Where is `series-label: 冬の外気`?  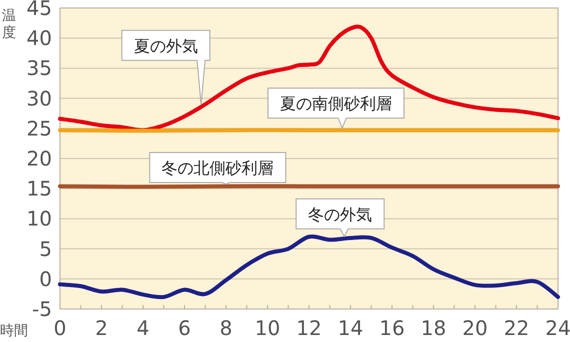 series-label: 冬の外気 is located at coordinates (340, 214).